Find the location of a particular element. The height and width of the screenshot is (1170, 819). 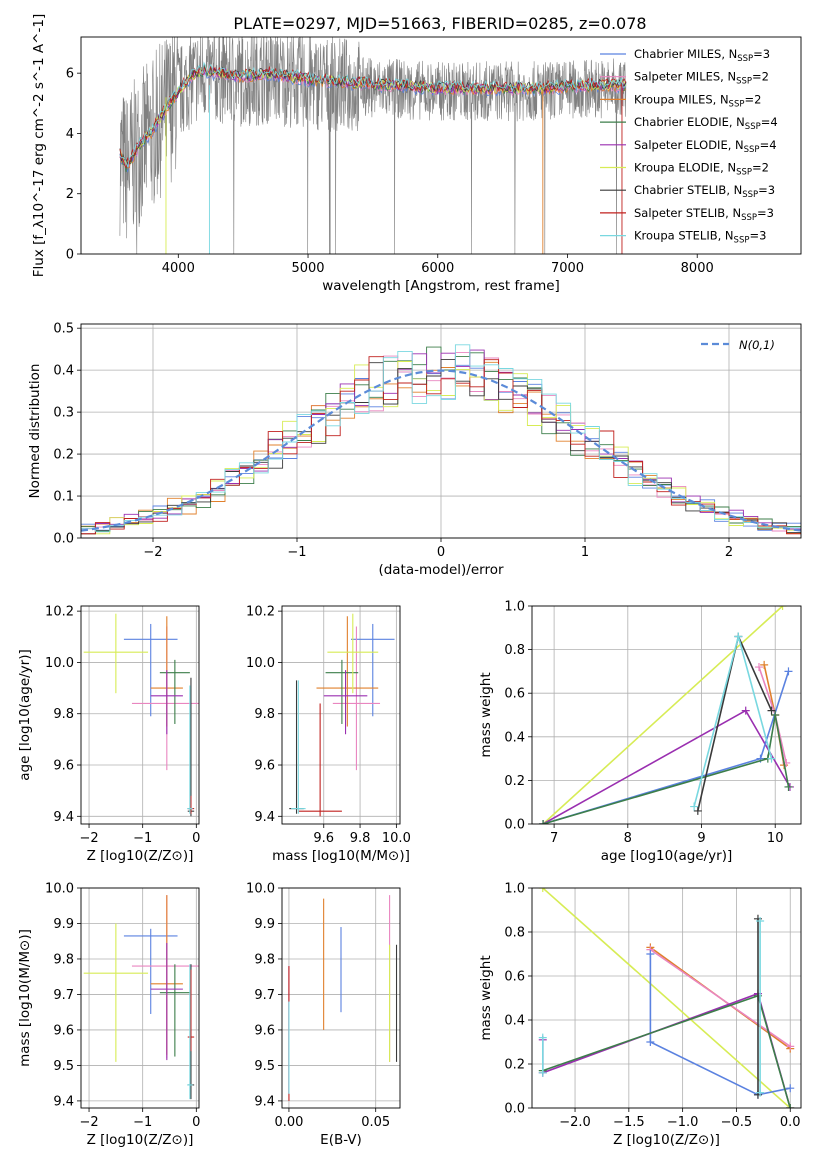

x-axis-label: age [log10(age/yr)] is located at coordinates (667, 856).